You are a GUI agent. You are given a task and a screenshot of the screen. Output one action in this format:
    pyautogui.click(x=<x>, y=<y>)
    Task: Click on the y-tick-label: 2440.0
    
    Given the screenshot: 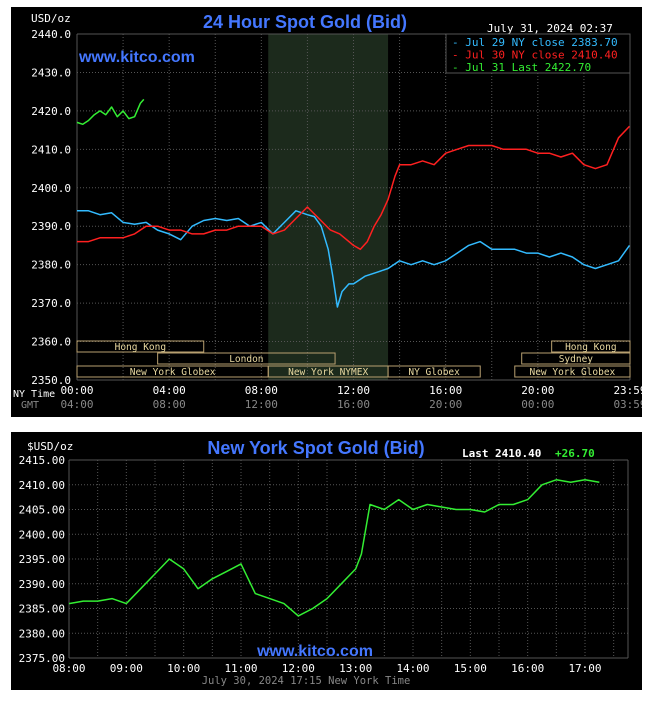 What is the action you would take?
    pyautogui.click(x=51, y=34)
    